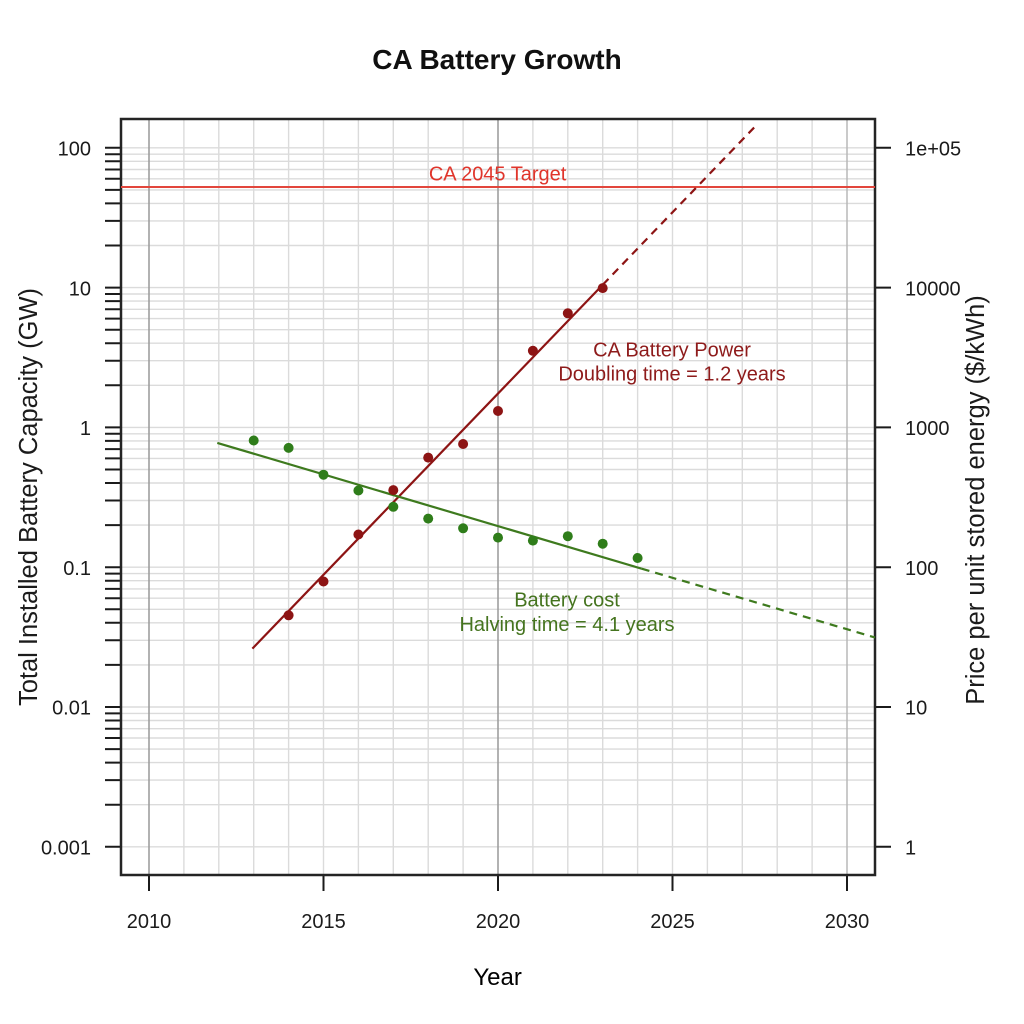 The height and width of the screenshot is (1024, 1024). I want to click on svg-text: CA Battery Growth, so click(496, 59).